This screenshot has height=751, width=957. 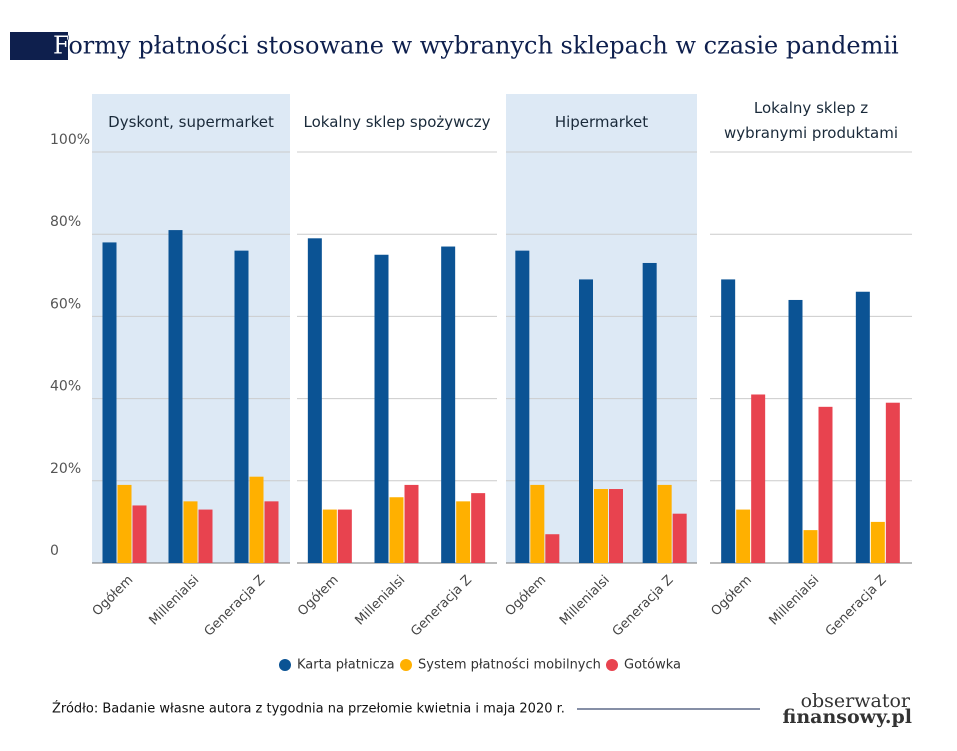 I want to click on legend-label: Karta płatnicza, so click(x=346, y=665).